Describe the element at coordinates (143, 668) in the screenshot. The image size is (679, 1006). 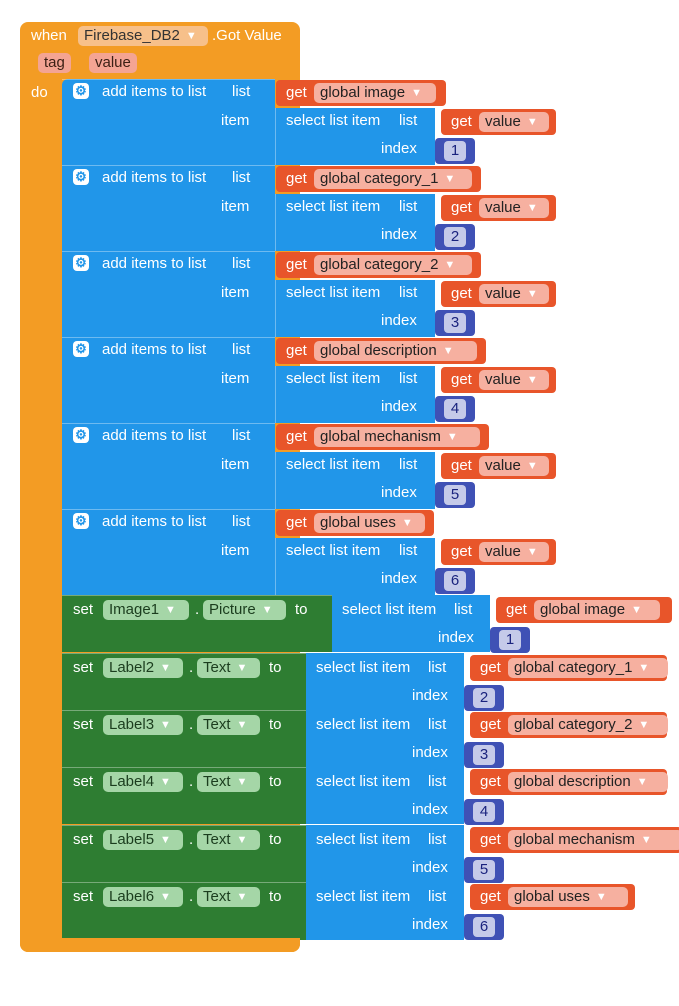
I see `component-dropdown: Label2 ▼` at that location.